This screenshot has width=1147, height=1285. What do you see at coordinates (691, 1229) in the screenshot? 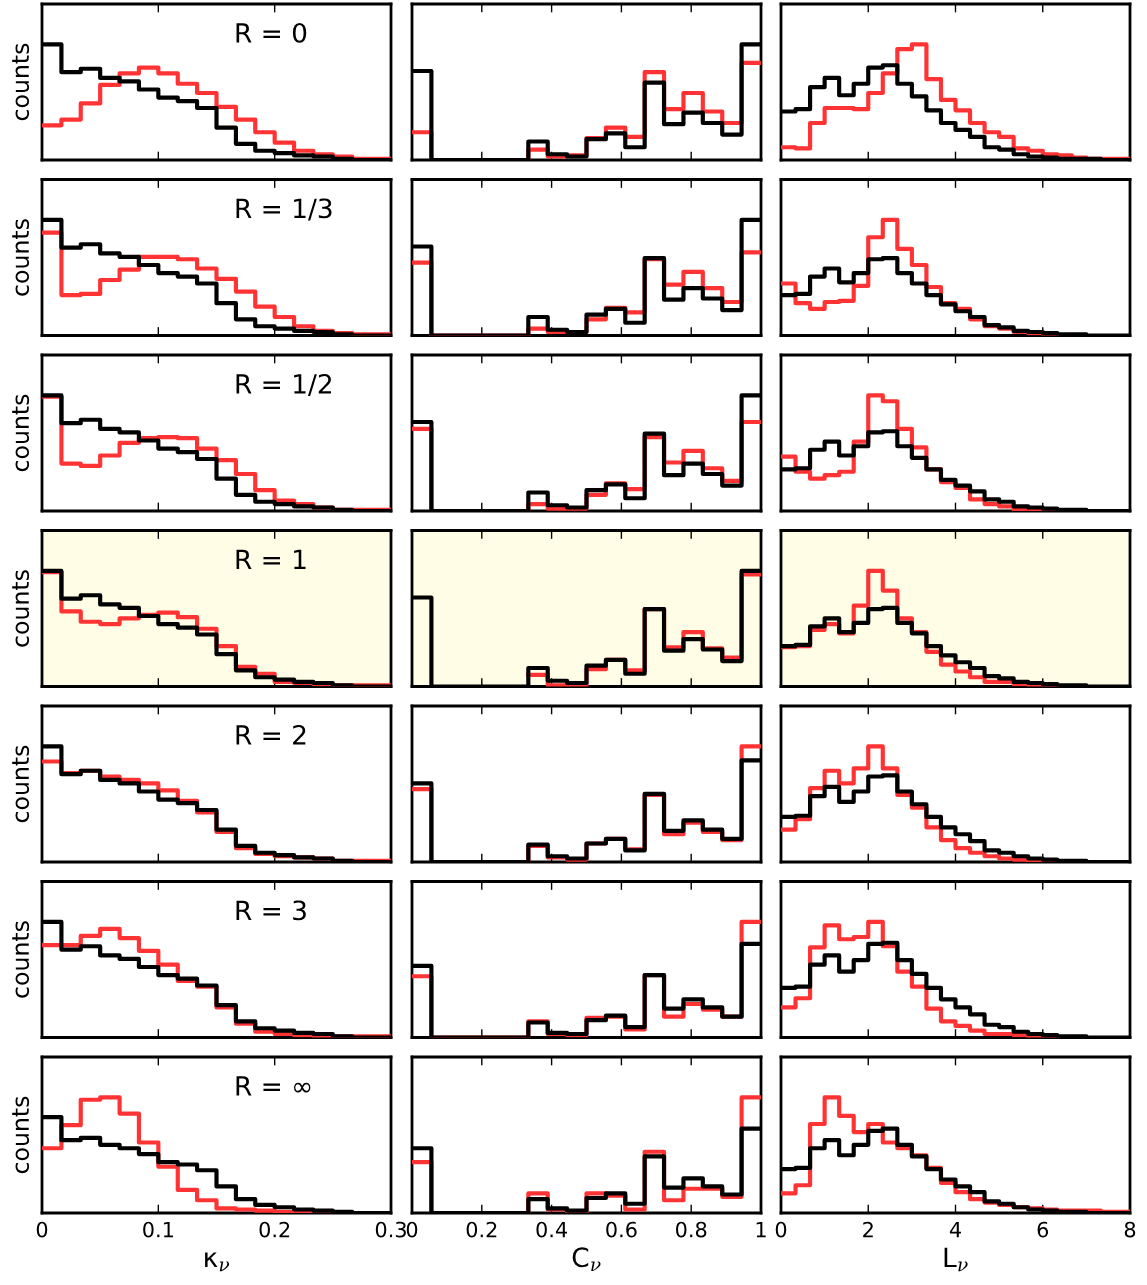
I see `x-tick-label: 0.8` at bounding box center [691, 1229].